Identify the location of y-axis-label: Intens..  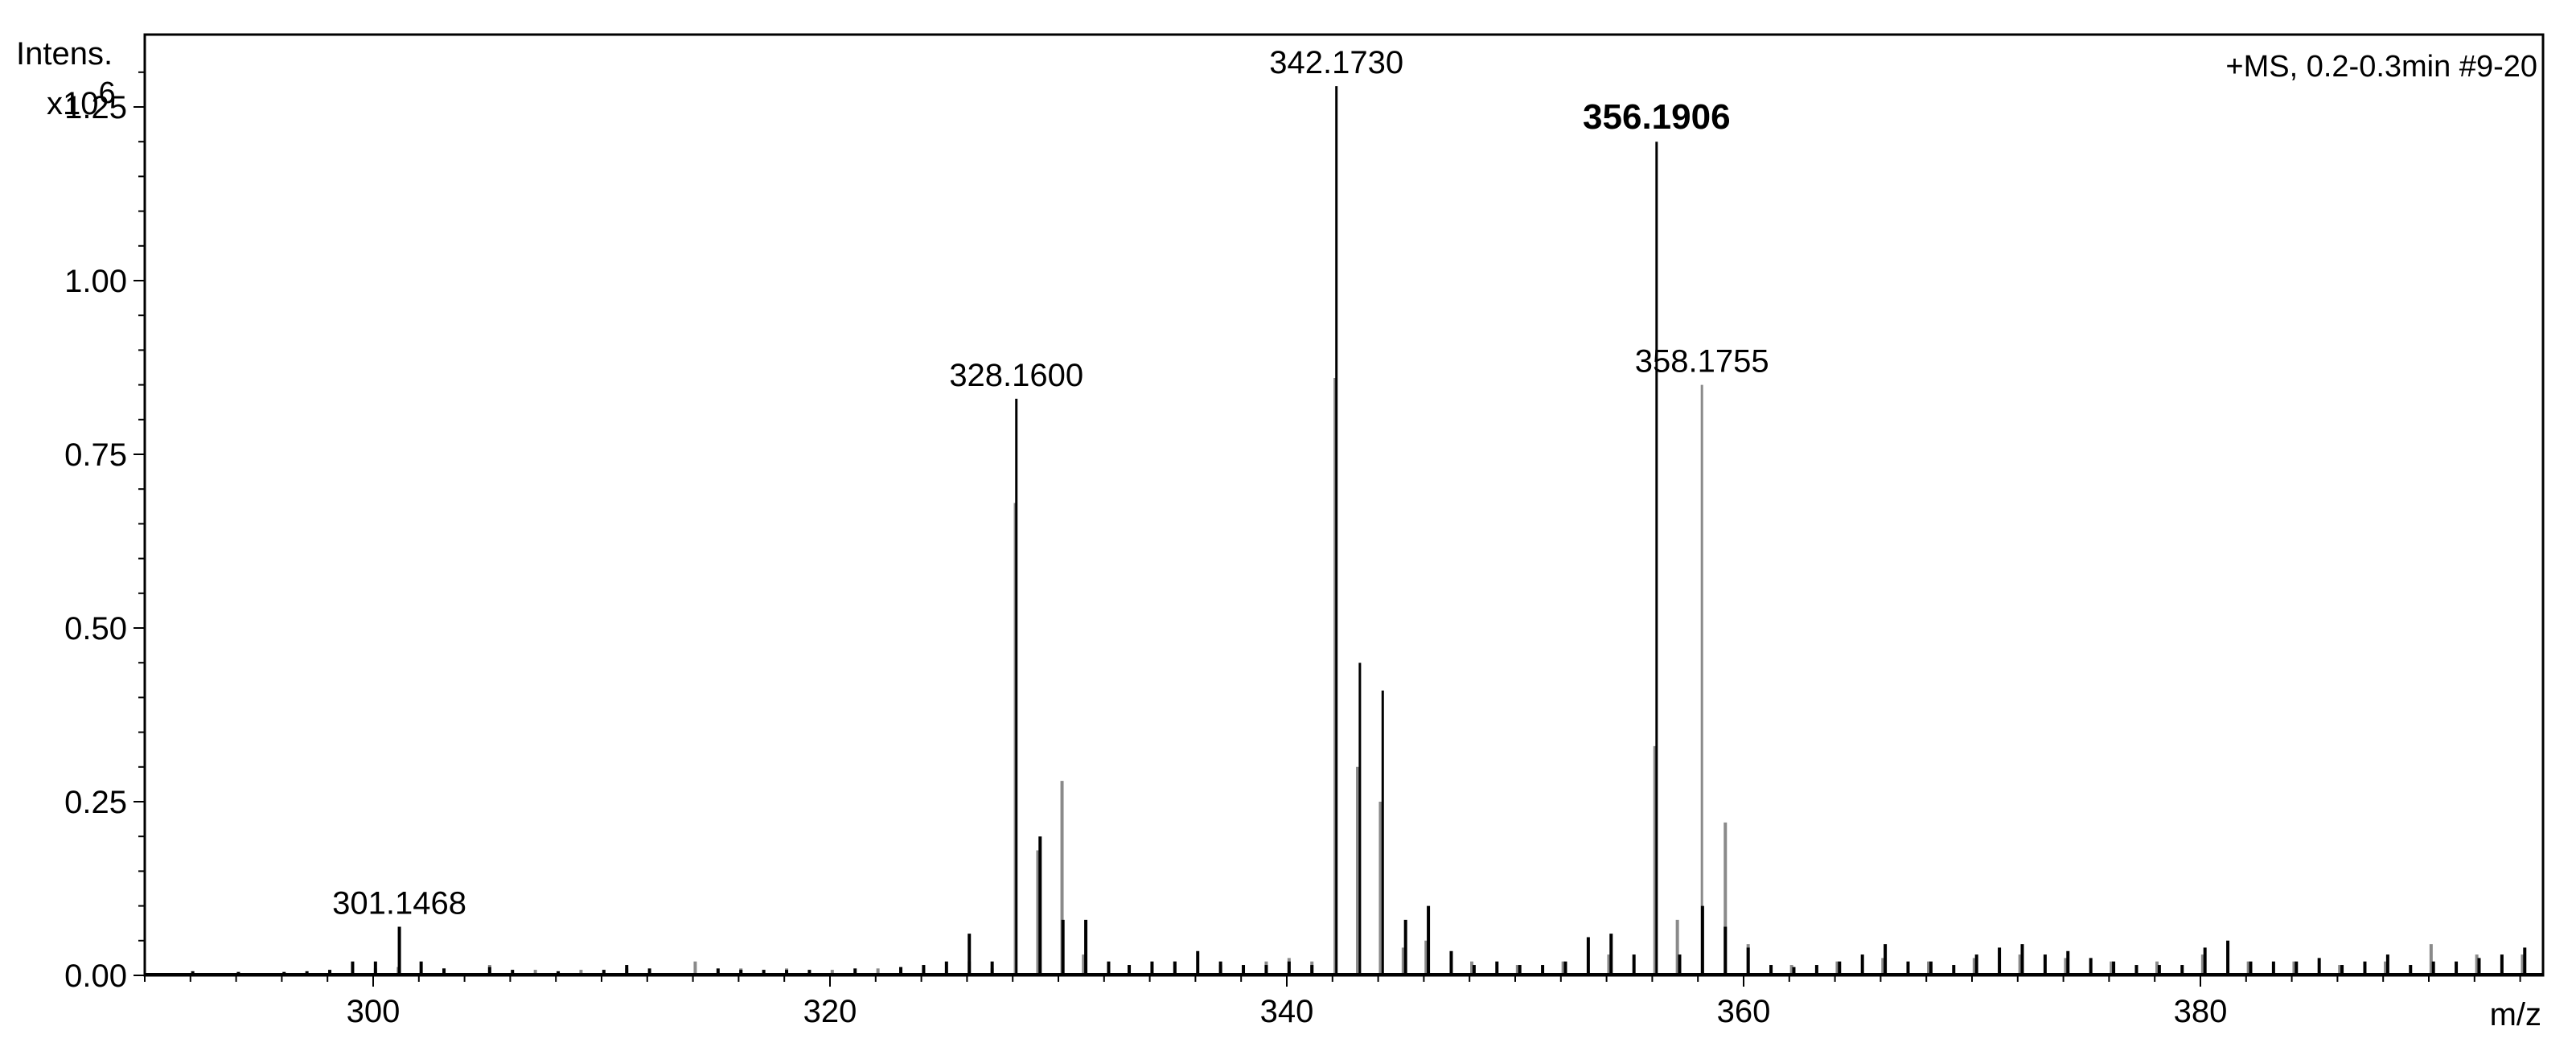
(64, 54).